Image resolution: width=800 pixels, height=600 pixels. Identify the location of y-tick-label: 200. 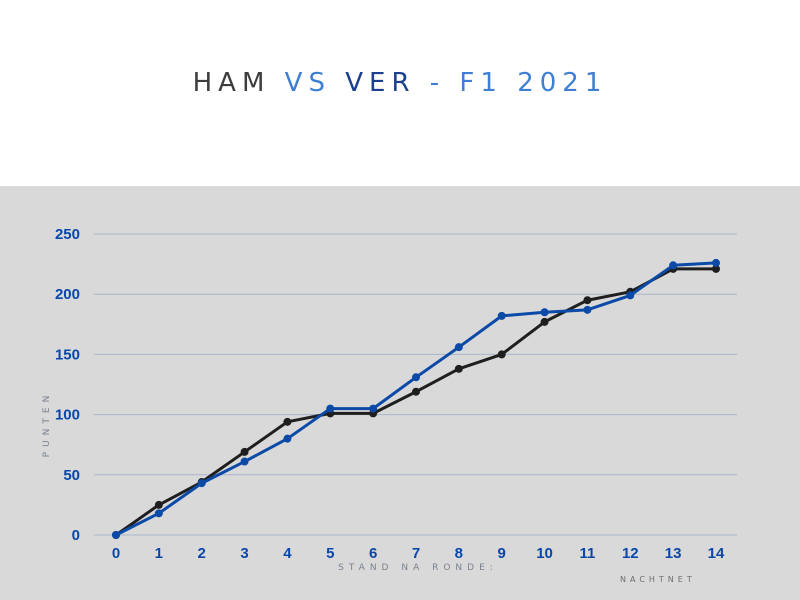
(67, 294).